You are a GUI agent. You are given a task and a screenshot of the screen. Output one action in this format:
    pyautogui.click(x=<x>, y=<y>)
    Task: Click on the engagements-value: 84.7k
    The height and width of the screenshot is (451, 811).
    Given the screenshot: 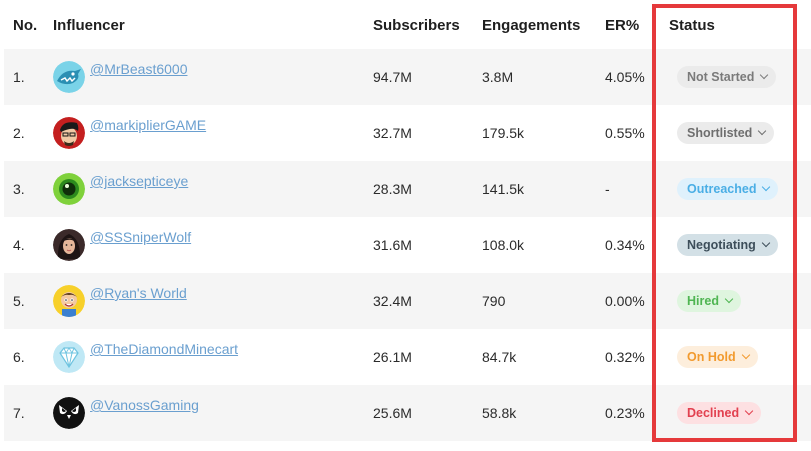 What is the action you would take?
    pyautogui.click(x=499, y=357)
    